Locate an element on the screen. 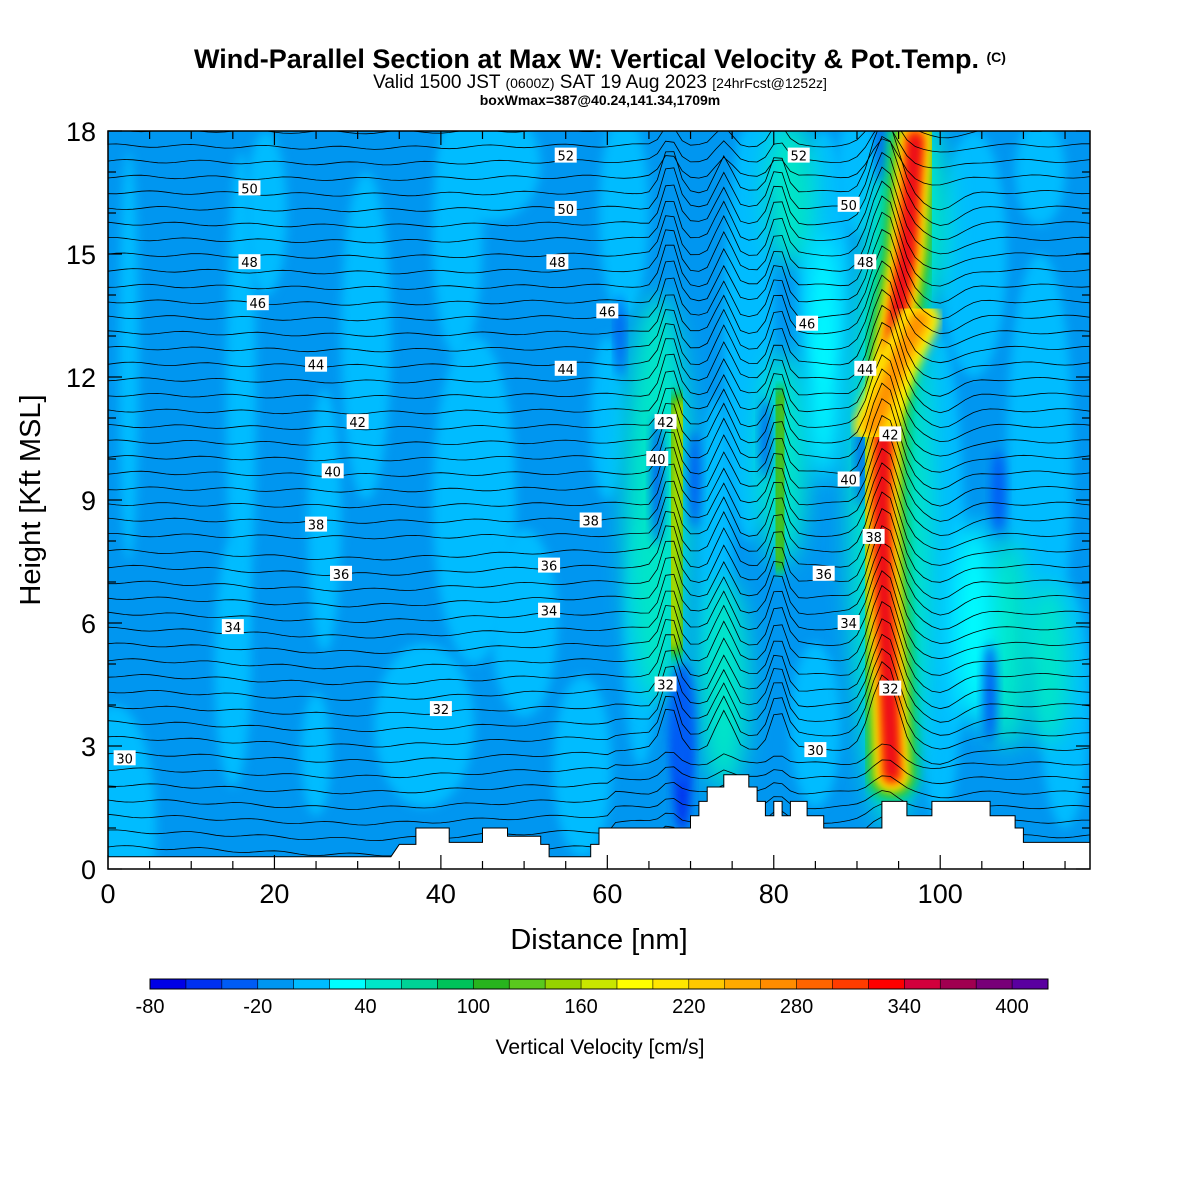  x-tick-label: 0 is located at coordinates (107, 894).